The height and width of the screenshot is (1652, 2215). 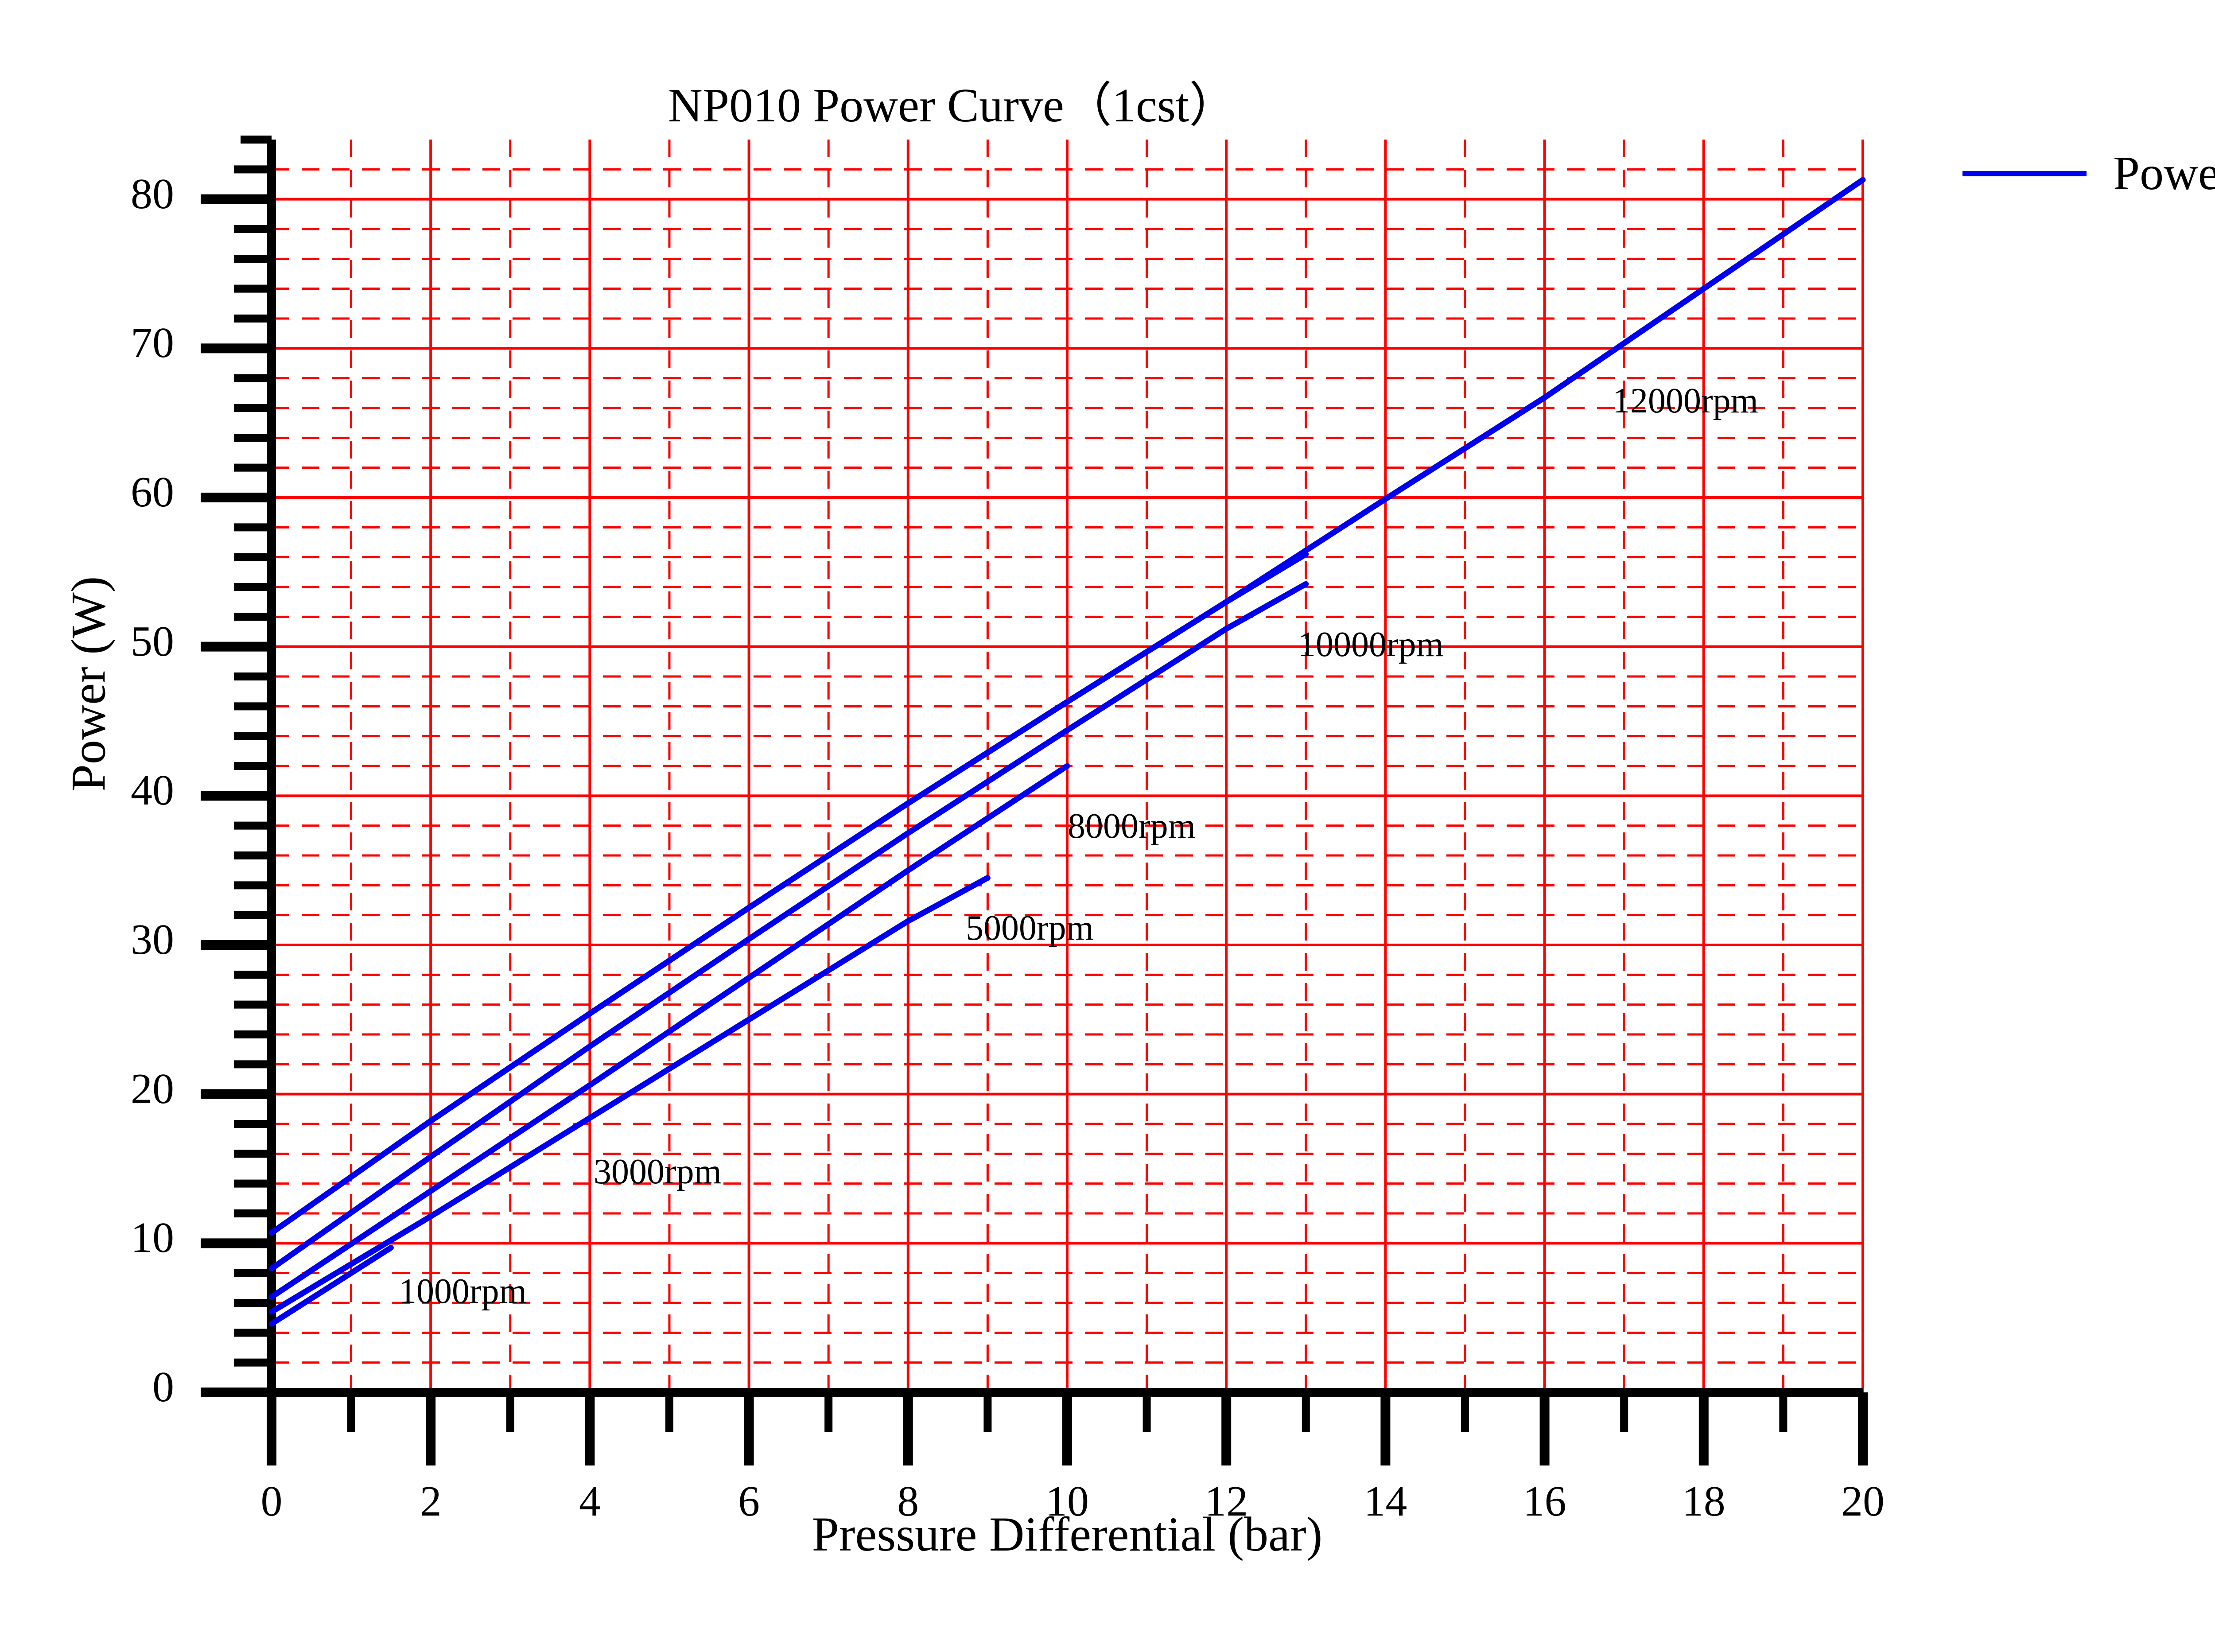 I want to click on x-tick-label: 6, so click(x=749, y=1501).